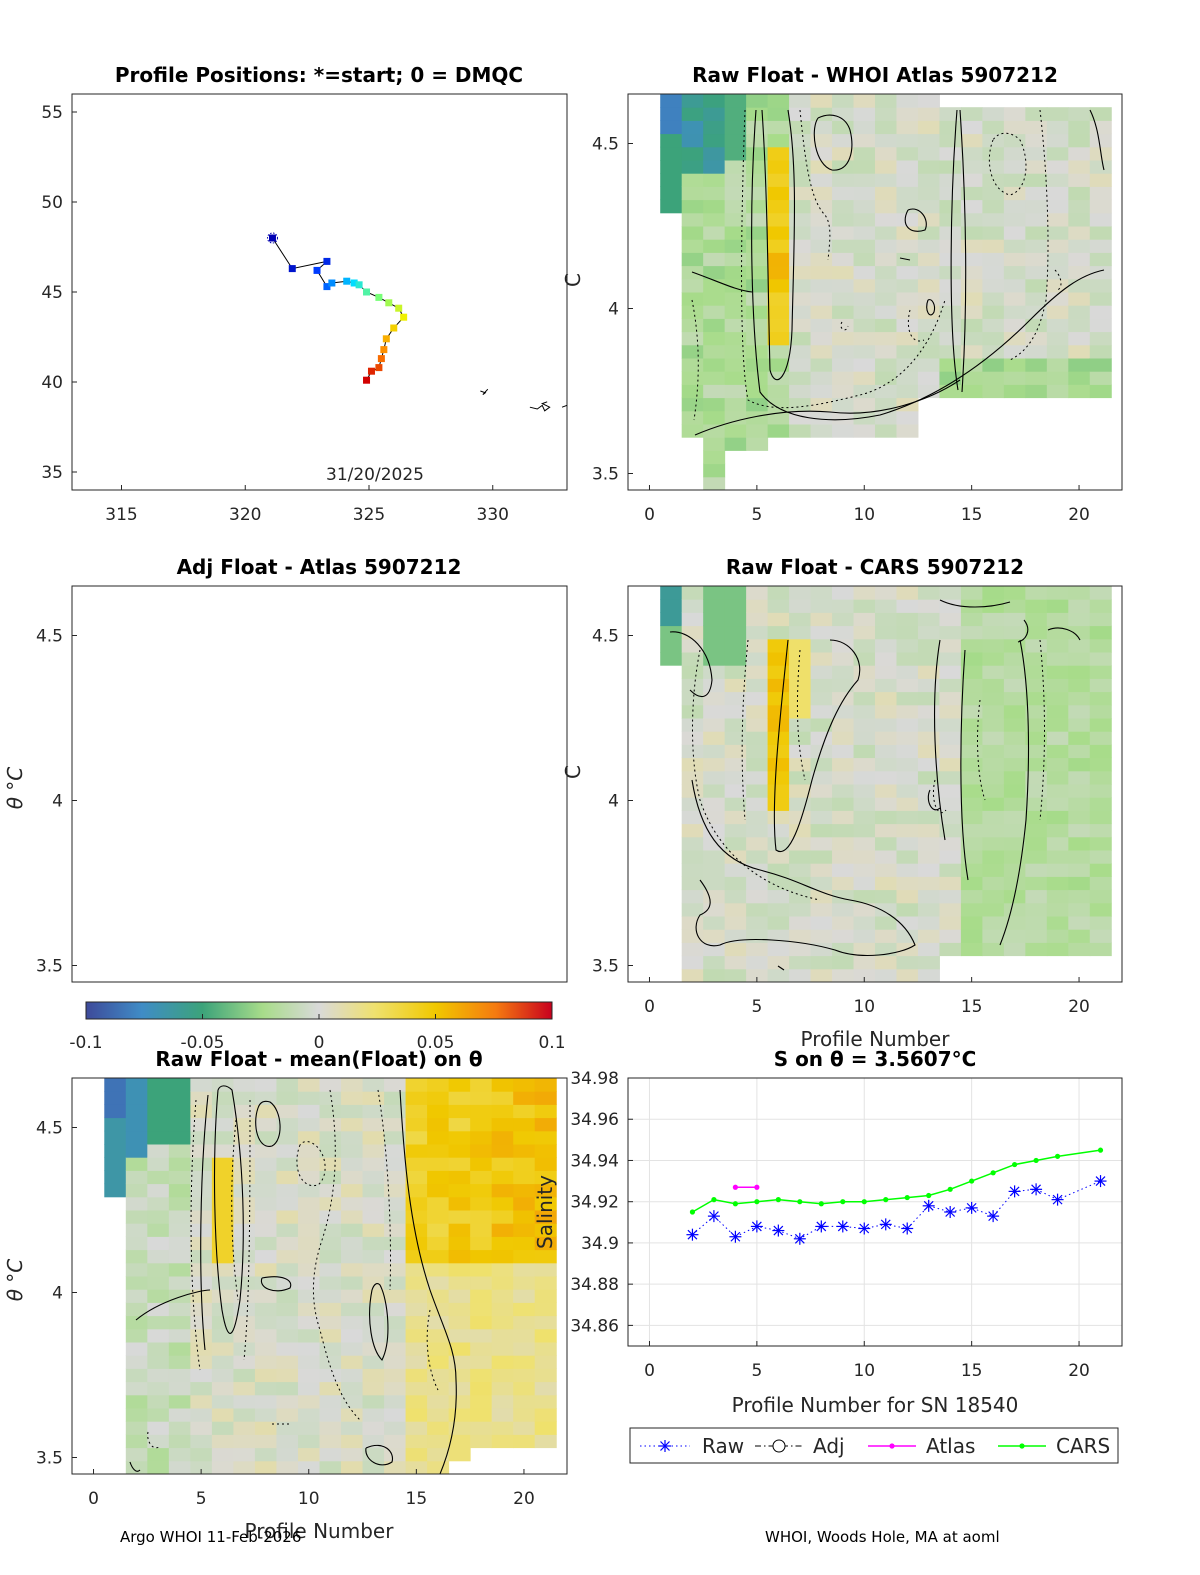 Image resolution: width=1200 pixels, height=1575 pixels. I want to click on y-tick-label: 34.92, so click(594, 1203).